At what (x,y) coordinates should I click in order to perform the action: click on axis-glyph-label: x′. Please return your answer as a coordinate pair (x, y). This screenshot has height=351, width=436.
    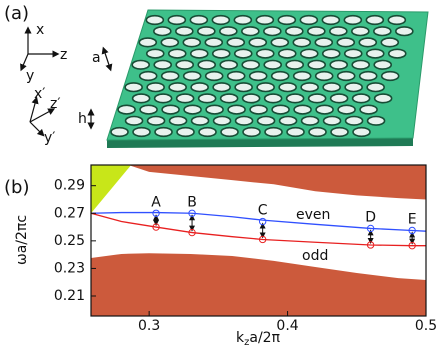
    Looking at the image, I should click on (39, 94).